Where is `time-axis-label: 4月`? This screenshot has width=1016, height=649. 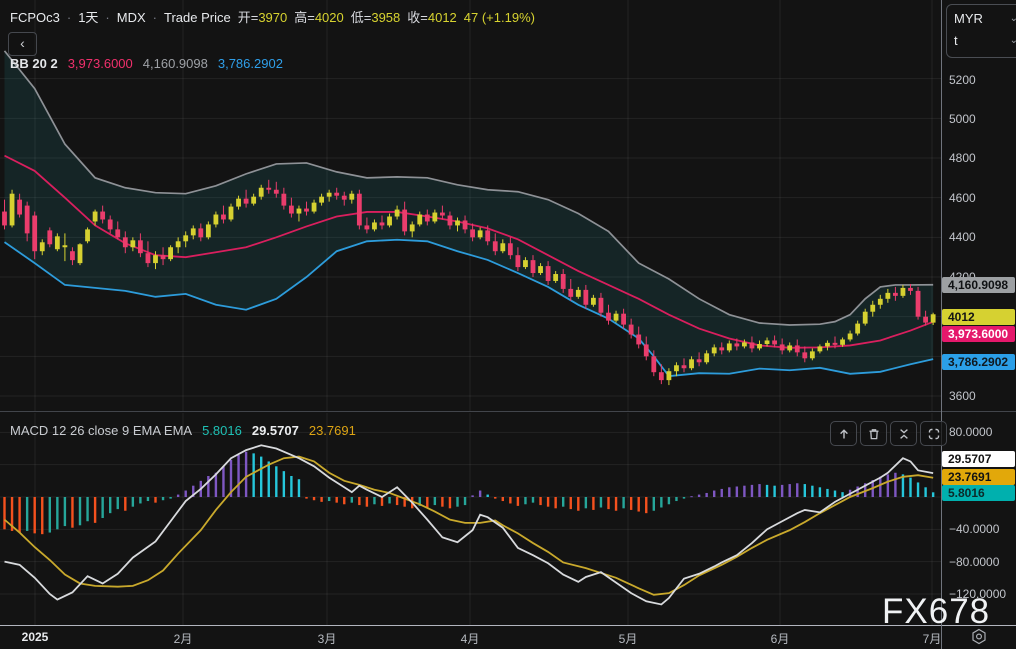
time-axis-label: 4月 is located at coordinates (470, 639).